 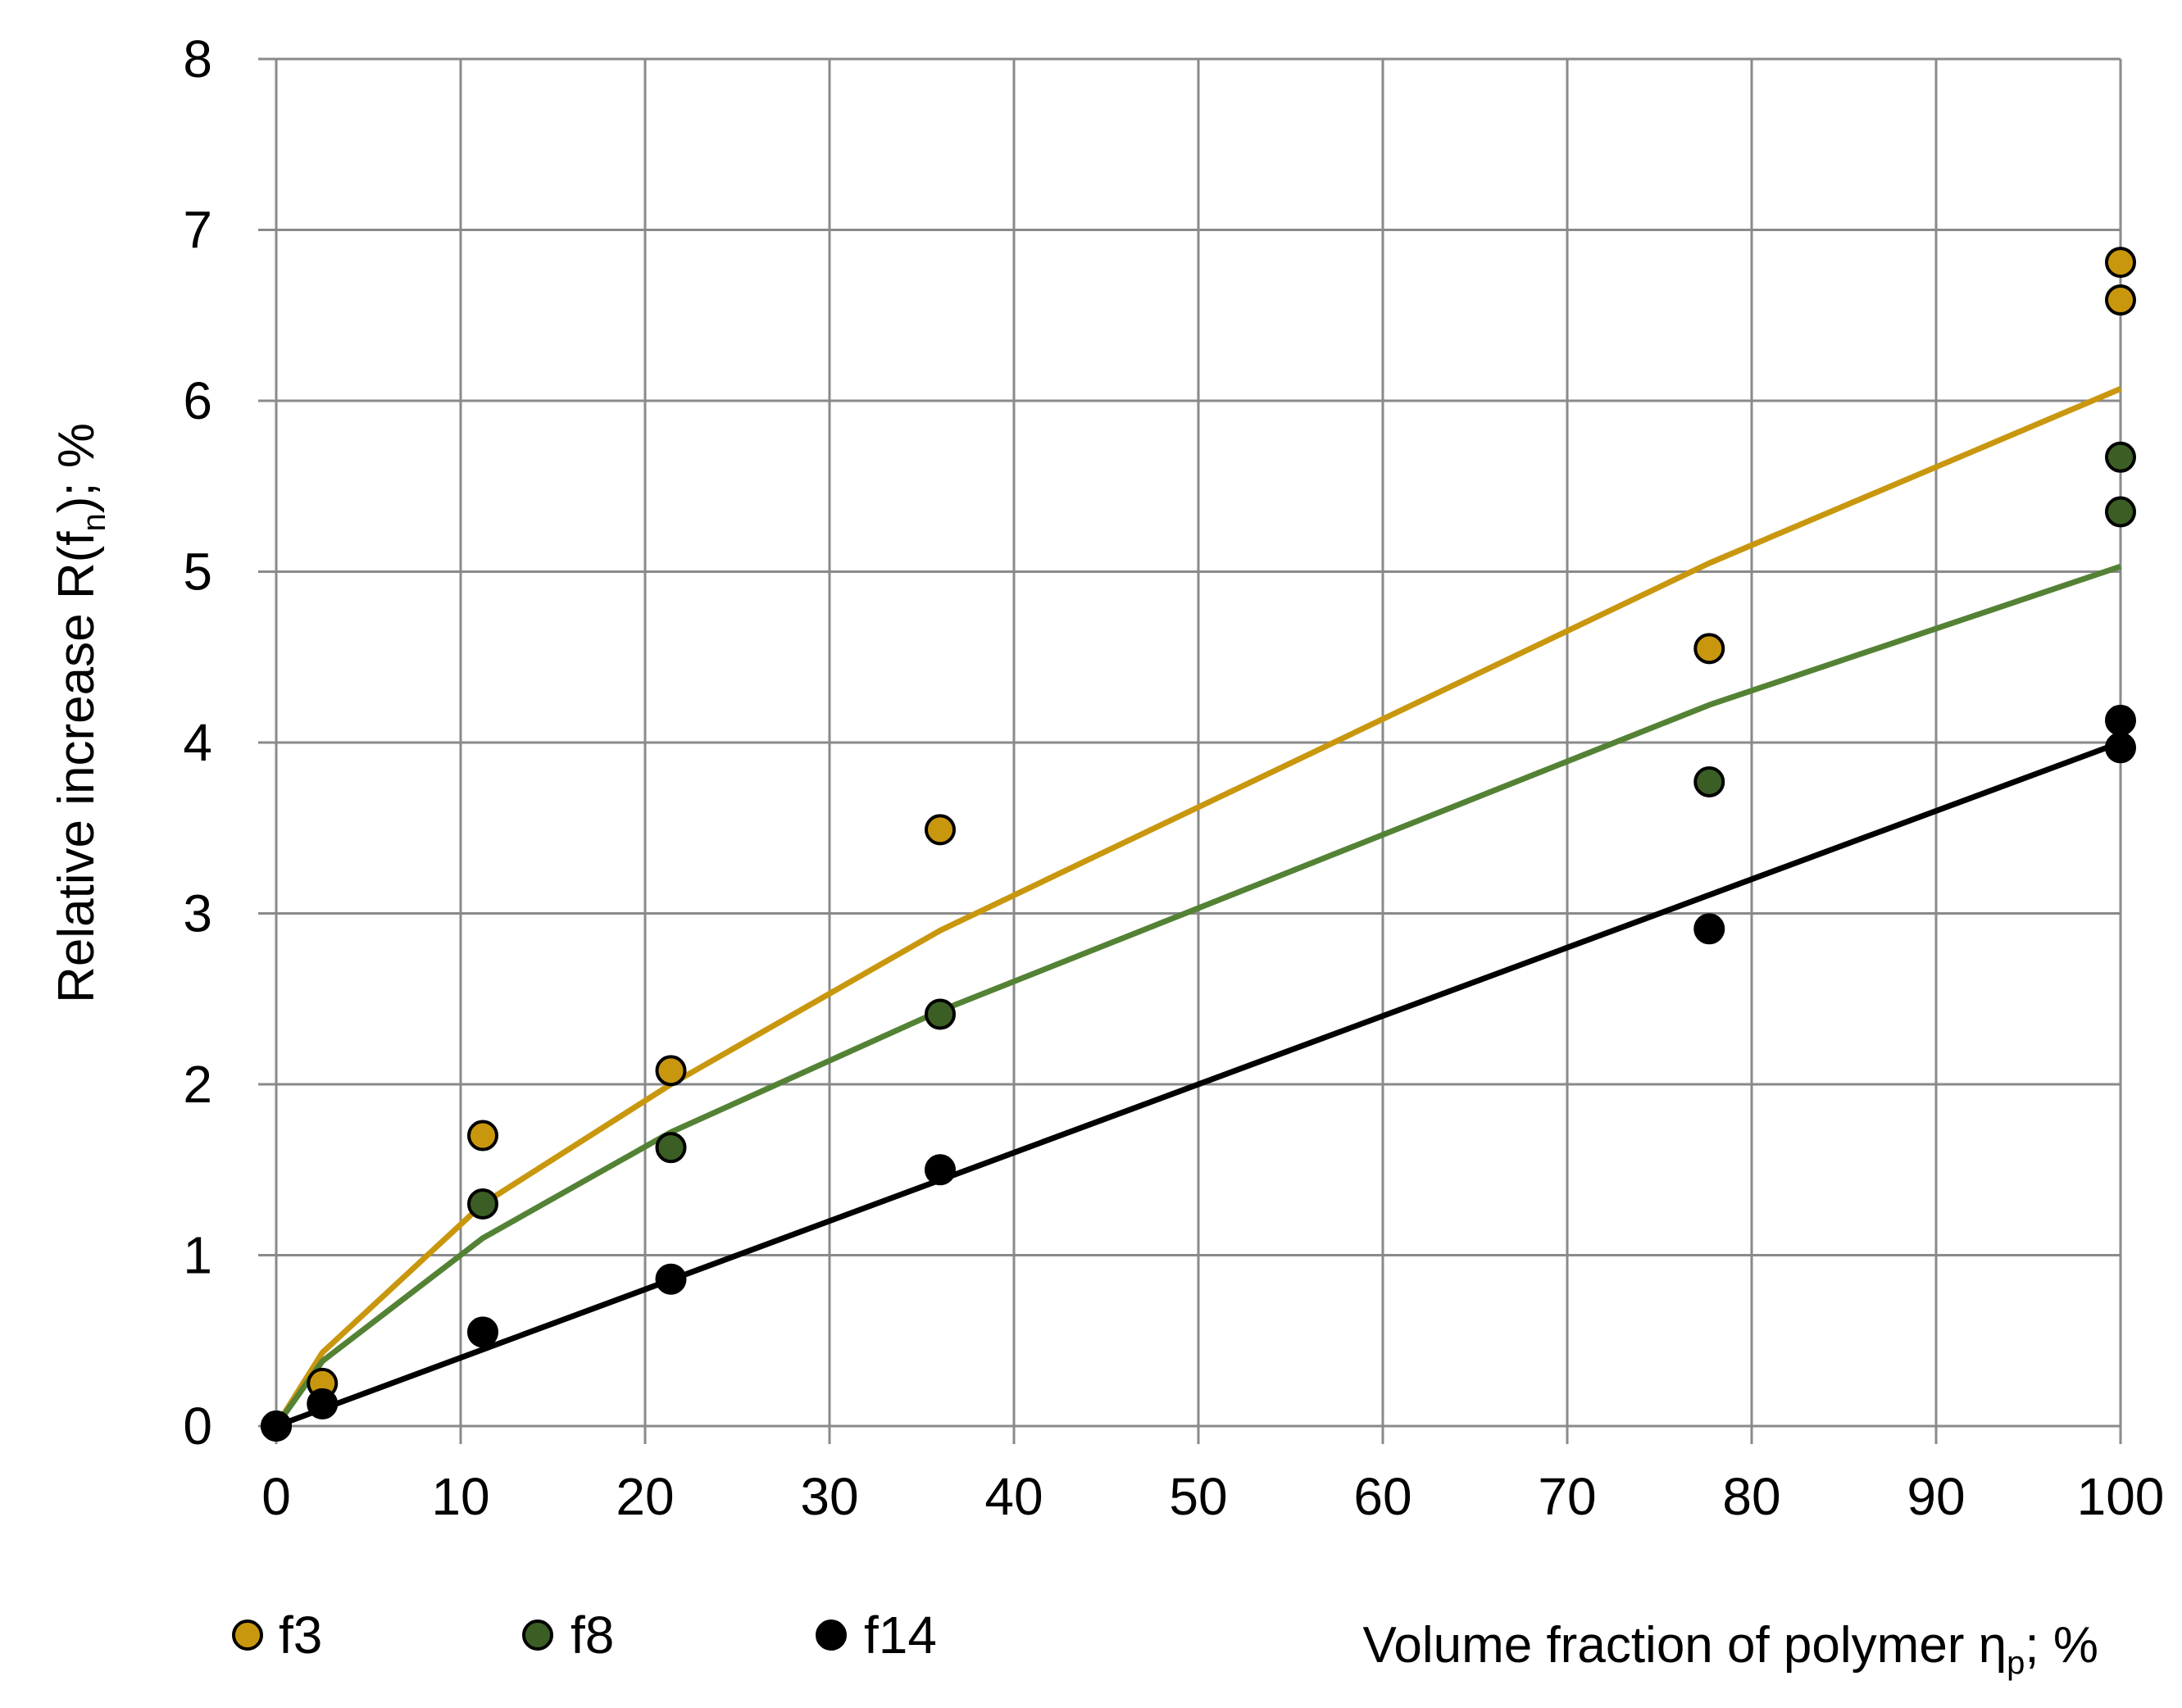 What do you see at coordinates (198, 231) in the screenshot?
I see `y-tick-label-7: 7` at bounding box center [198, 231].